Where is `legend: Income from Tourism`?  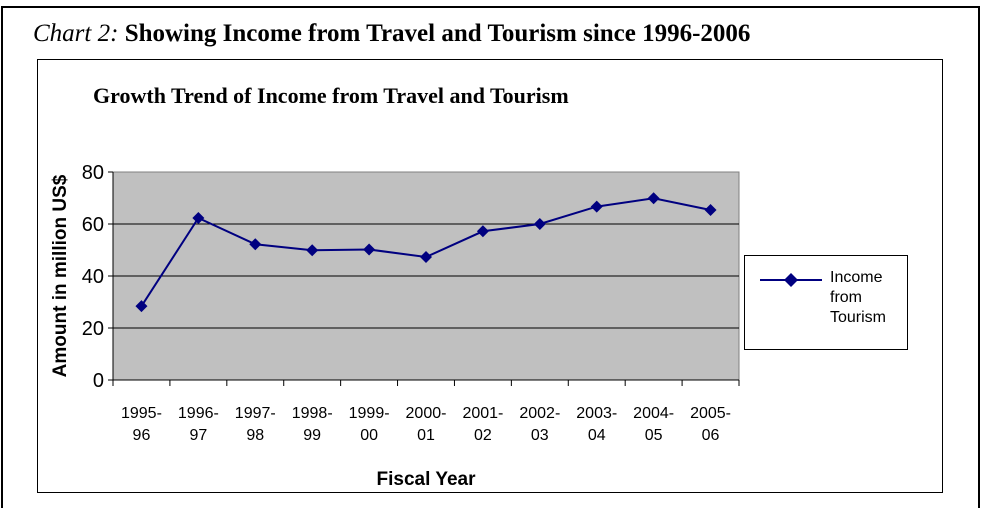
legend: Income from Tourism is located at coordinates (826, 302).